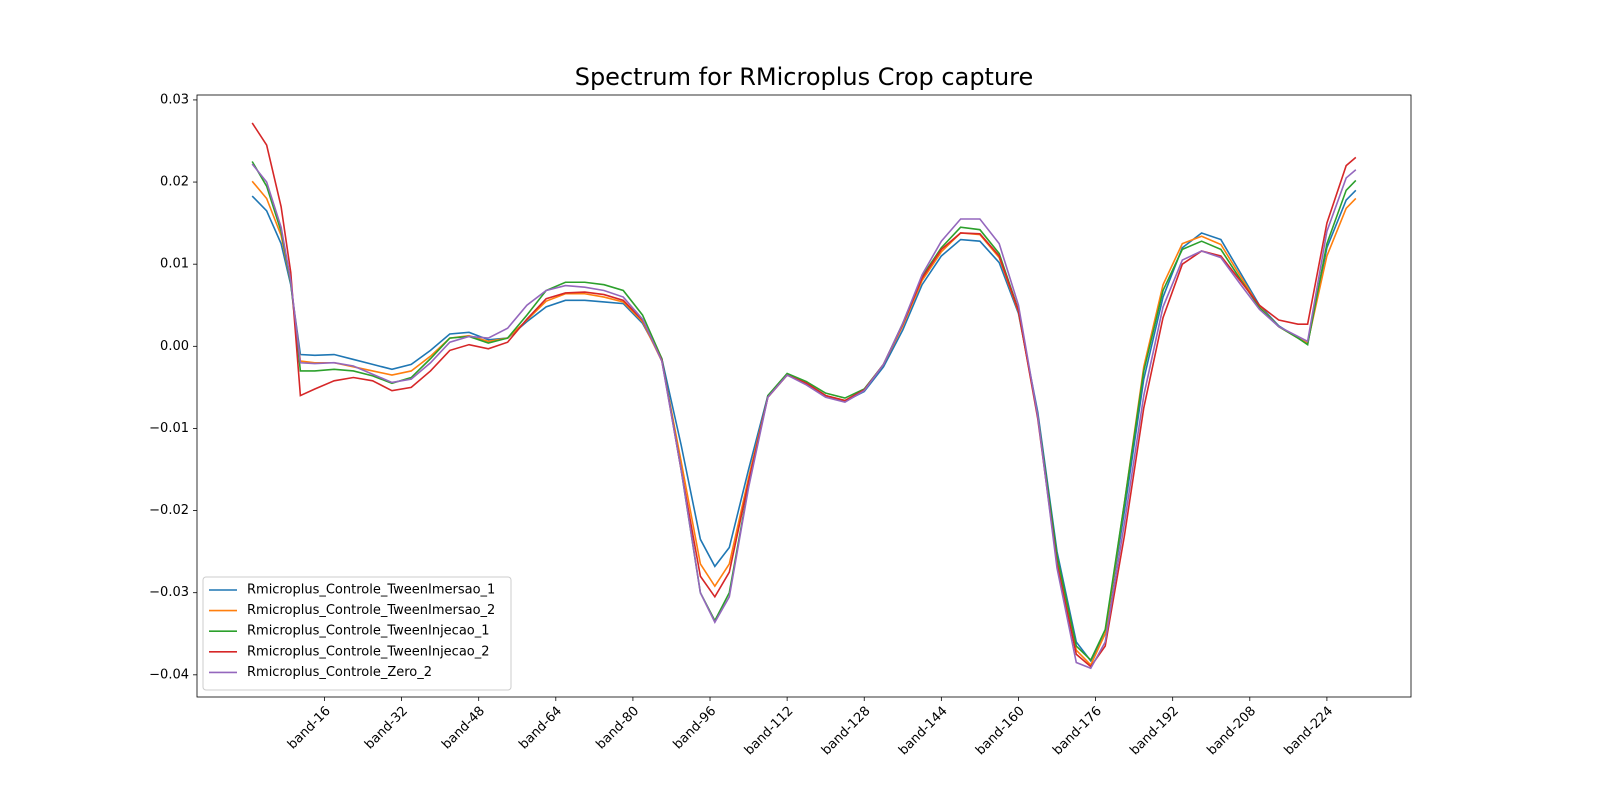  I want to click on x-tick-label: band-160, so click(1000, 731).